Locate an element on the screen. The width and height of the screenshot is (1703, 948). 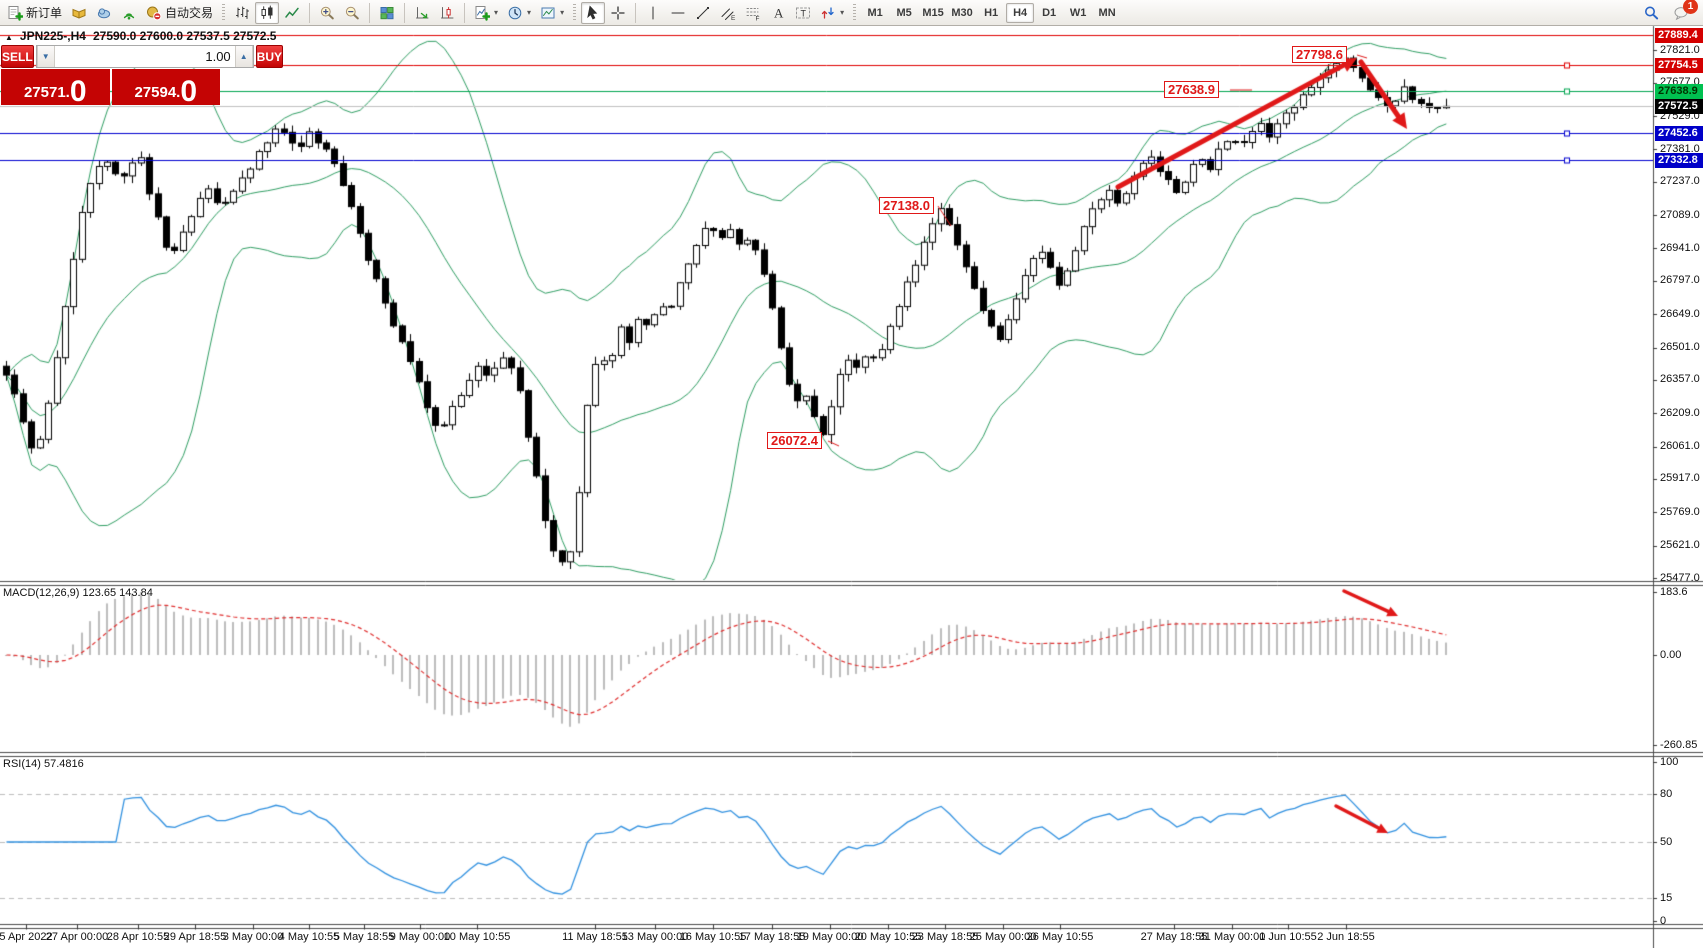
price-axis-tick-label: 25769.0 is located at coordinates (1680, 511).